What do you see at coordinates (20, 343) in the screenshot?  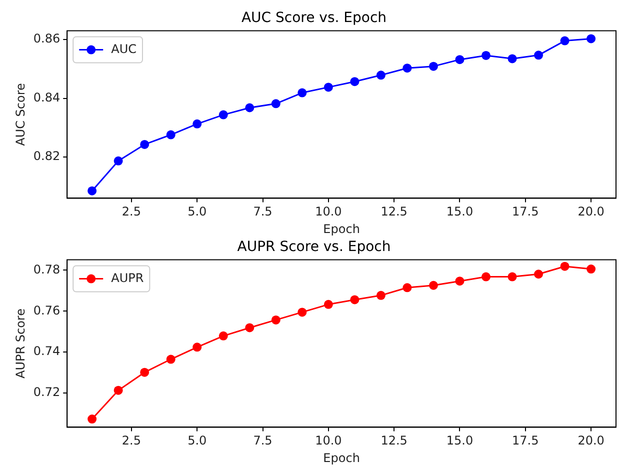 I see `y-axis-title: AUPR Score` at bounding box center [20, 343].